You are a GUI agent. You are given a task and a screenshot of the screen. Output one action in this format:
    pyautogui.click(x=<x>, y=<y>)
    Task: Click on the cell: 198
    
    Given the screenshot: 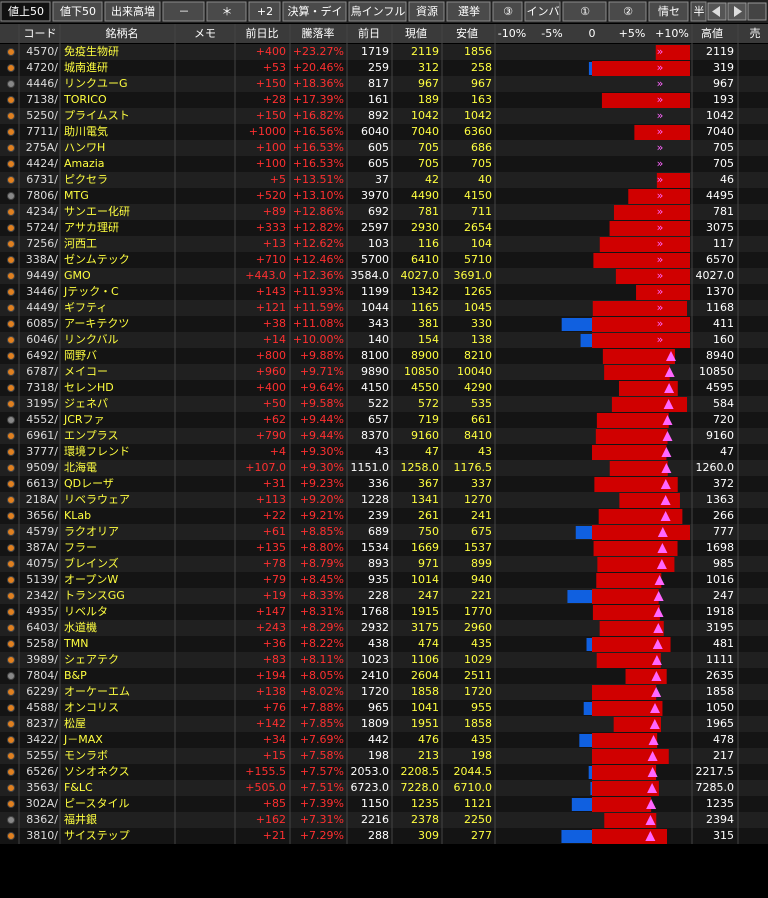 What is the action you would take?
    pyautogui.click(x=481, y=755)
    